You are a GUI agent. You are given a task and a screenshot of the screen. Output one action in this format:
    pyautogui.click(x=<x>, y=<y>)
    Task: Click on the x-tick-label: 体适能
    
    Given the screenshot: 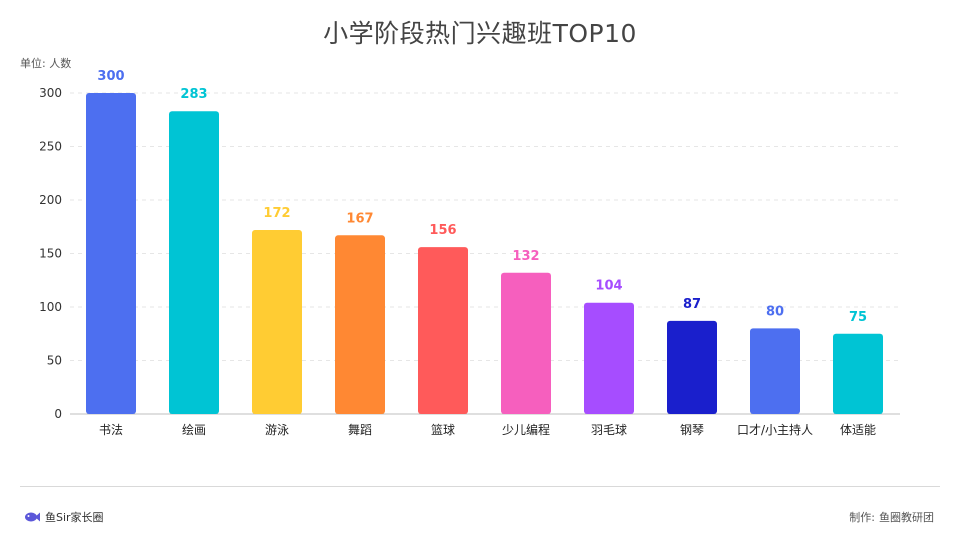 What is the action you would take?
    pyautogui.click(x=858, y=430)
    